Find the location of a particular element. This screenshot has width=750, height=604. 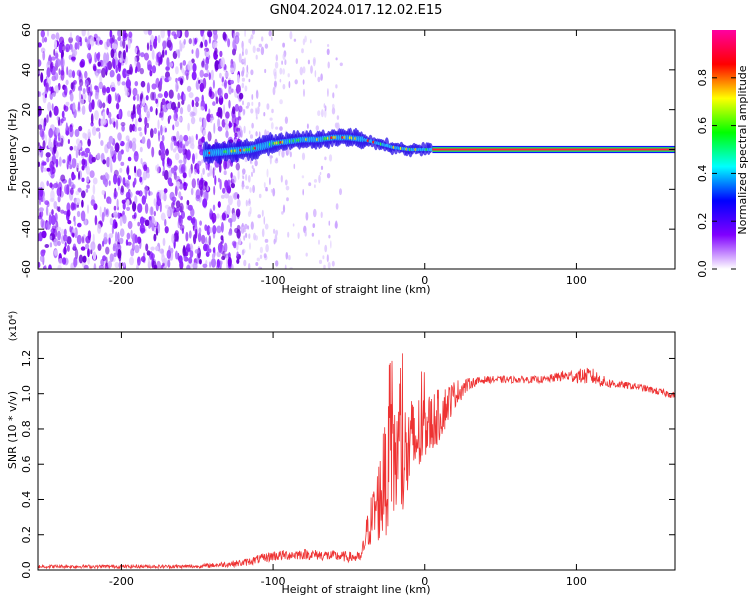

x-tick-label: 0 is located at coordinates (424, 280).